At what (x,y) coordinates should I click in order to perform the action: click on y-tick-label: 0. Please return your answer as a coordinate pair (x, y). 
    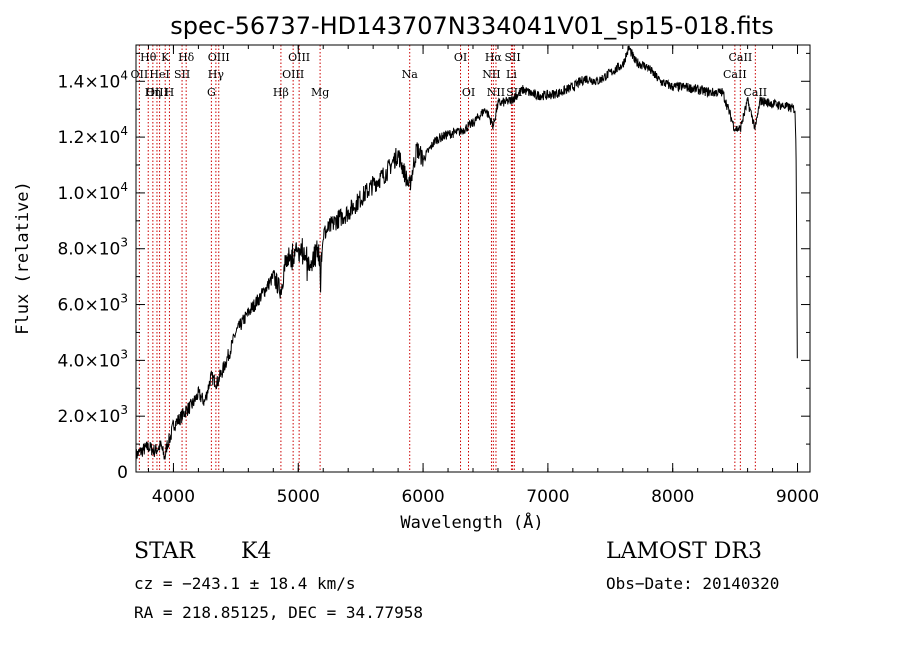
    Looking at the image, I should click on (122, 473).